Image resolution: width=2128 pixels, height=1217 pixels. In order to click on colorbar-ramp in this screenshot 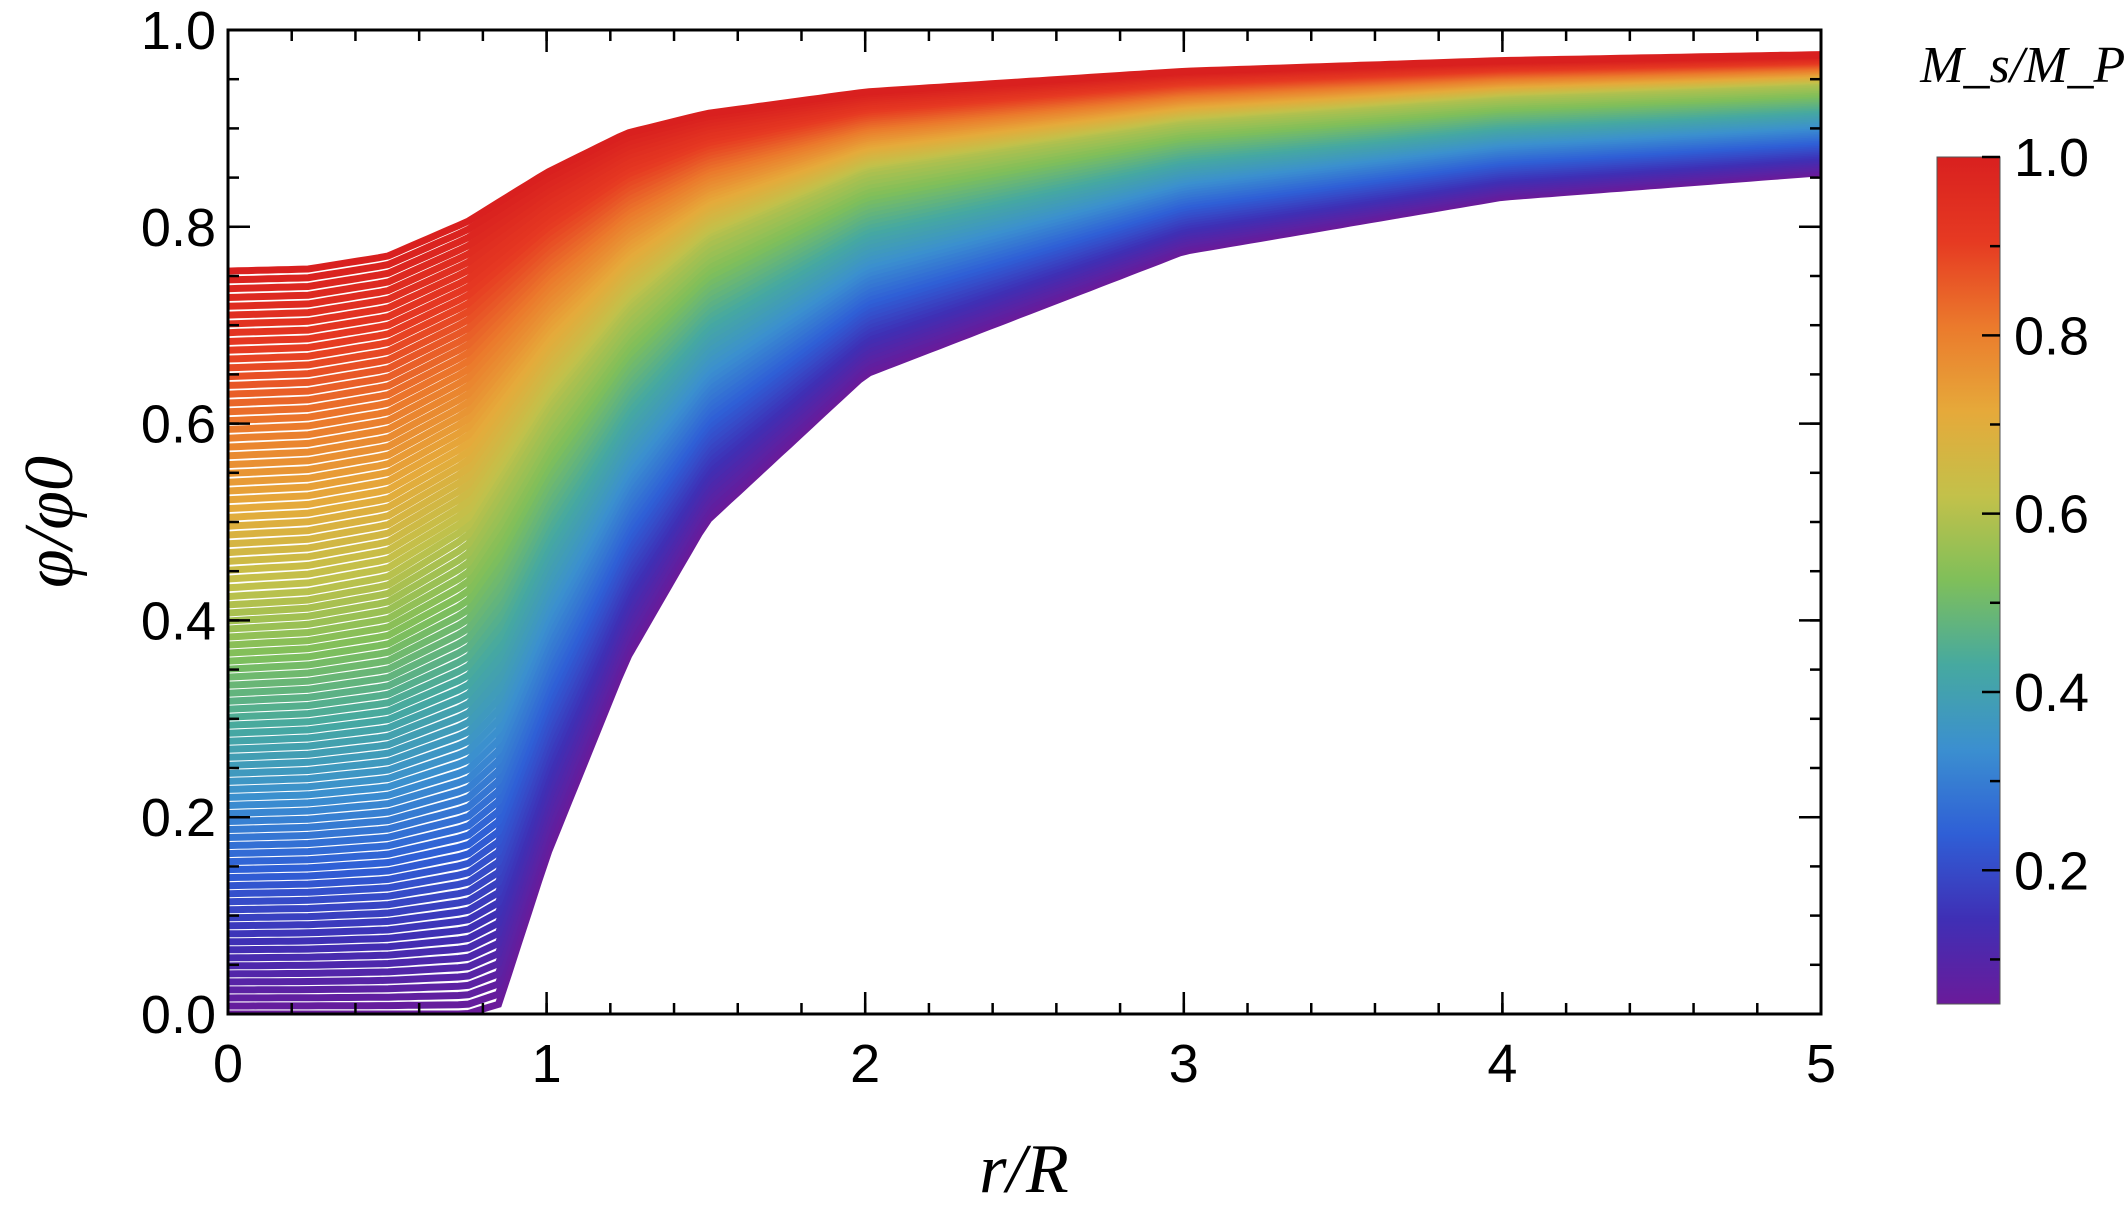, I will do `click(1968, 580)`.